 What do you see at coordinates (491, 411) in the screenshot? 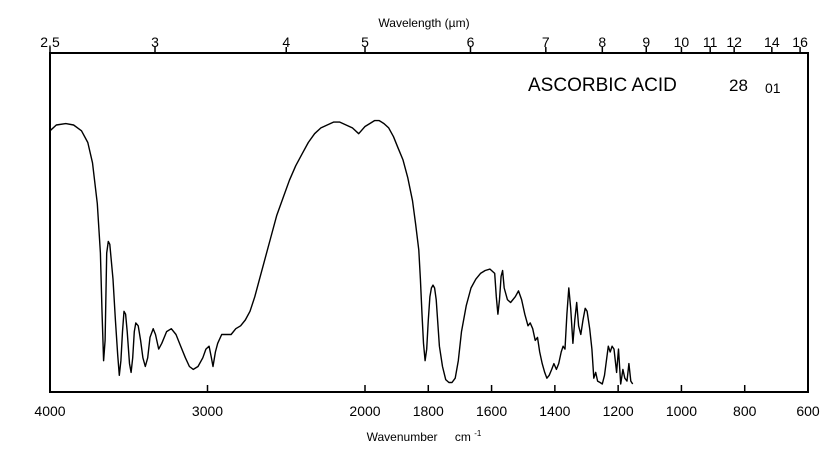
I see `bottom-tick-label: 1600` at bounding box center [491, 411].